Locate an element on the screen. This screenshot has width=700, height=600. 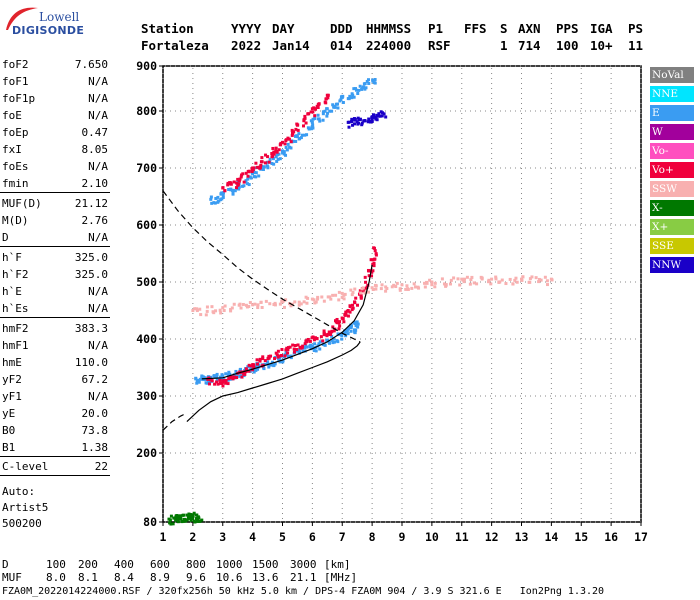
param-label: B0 is located at coordinates (9, 430).